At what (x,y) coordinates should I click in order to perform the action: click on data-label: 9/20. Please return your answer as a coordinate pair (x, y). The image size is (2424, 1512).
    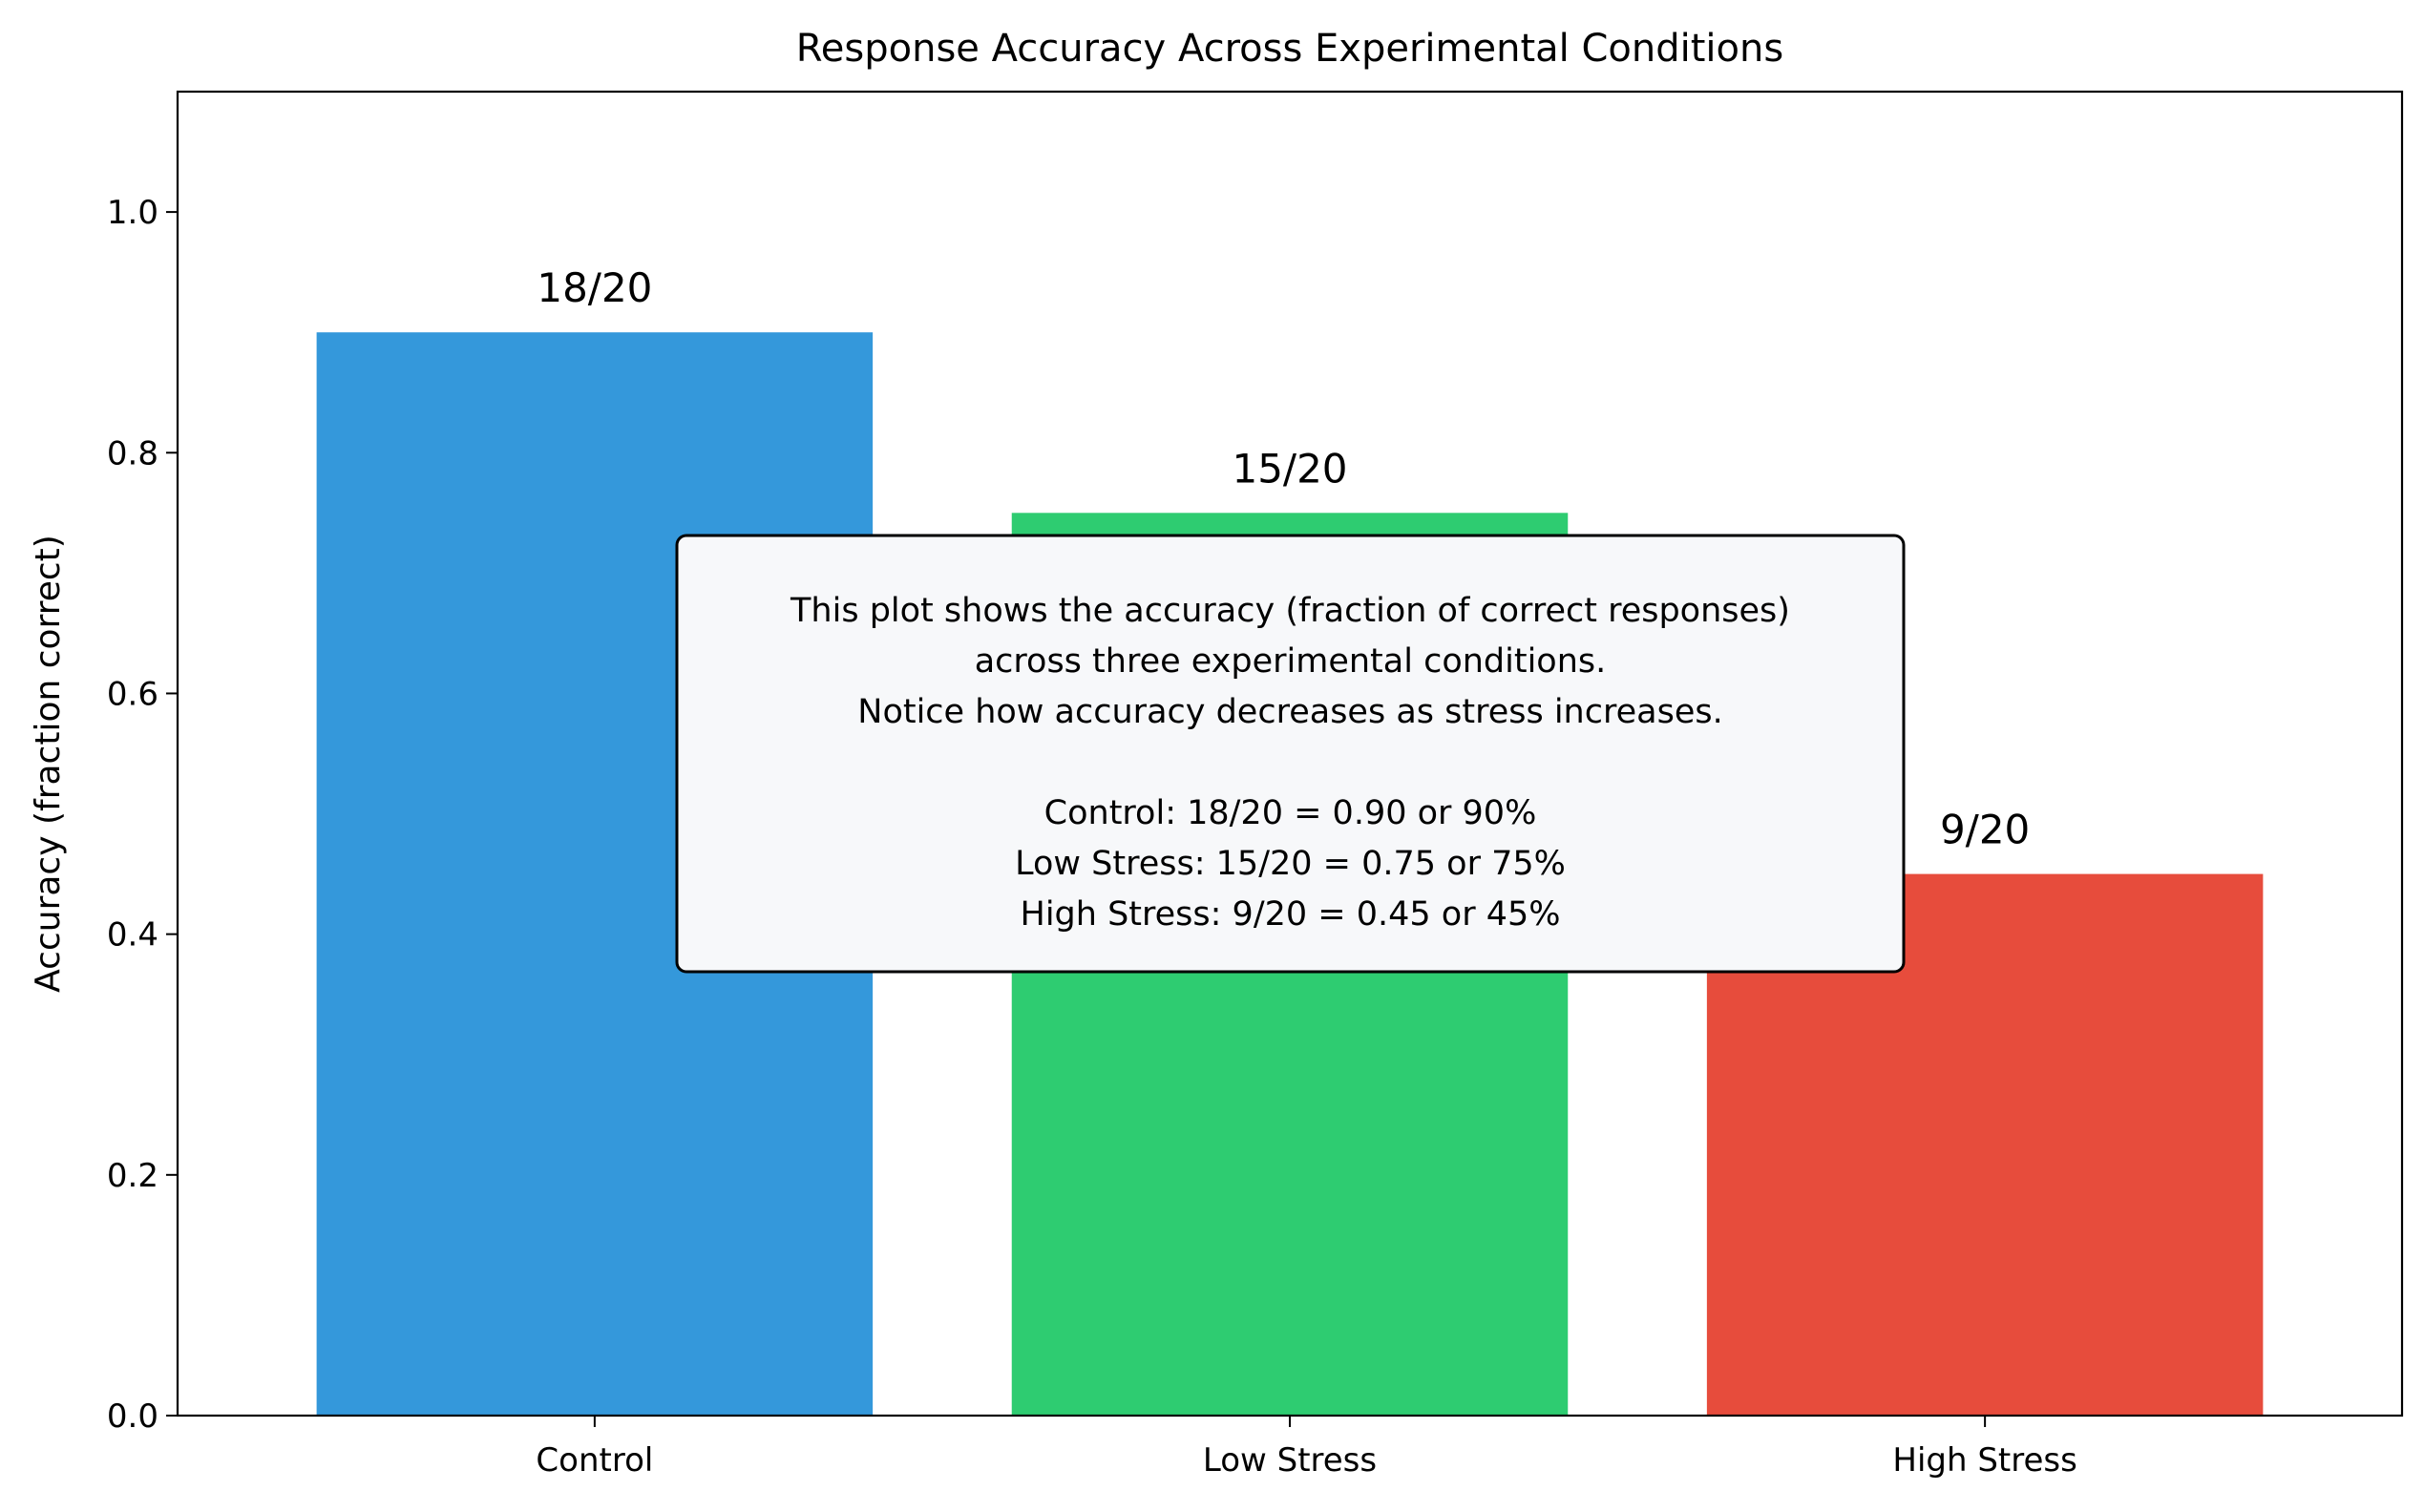
    Looking at the image, I should click on (1985, 830).